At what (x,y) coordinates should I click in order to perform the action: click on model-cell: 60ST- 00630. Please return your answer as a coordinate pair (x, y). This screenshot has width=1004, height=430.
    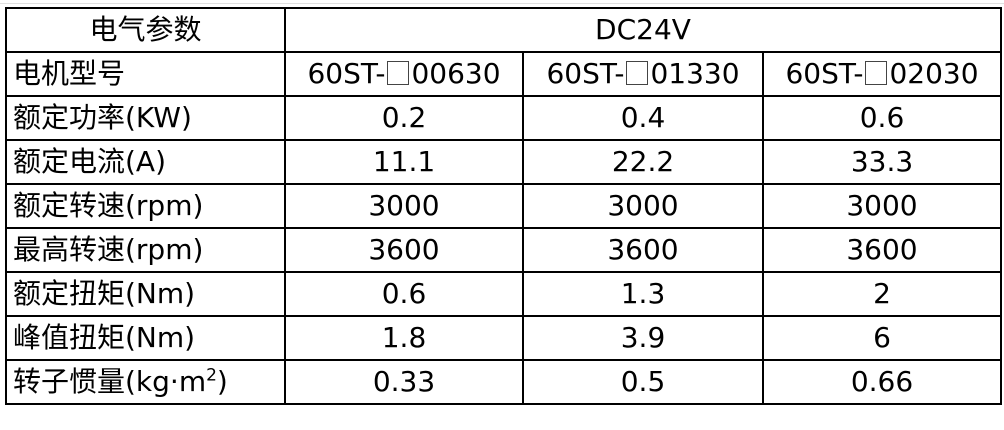
    Looking at the image, I should click on (404, 74).